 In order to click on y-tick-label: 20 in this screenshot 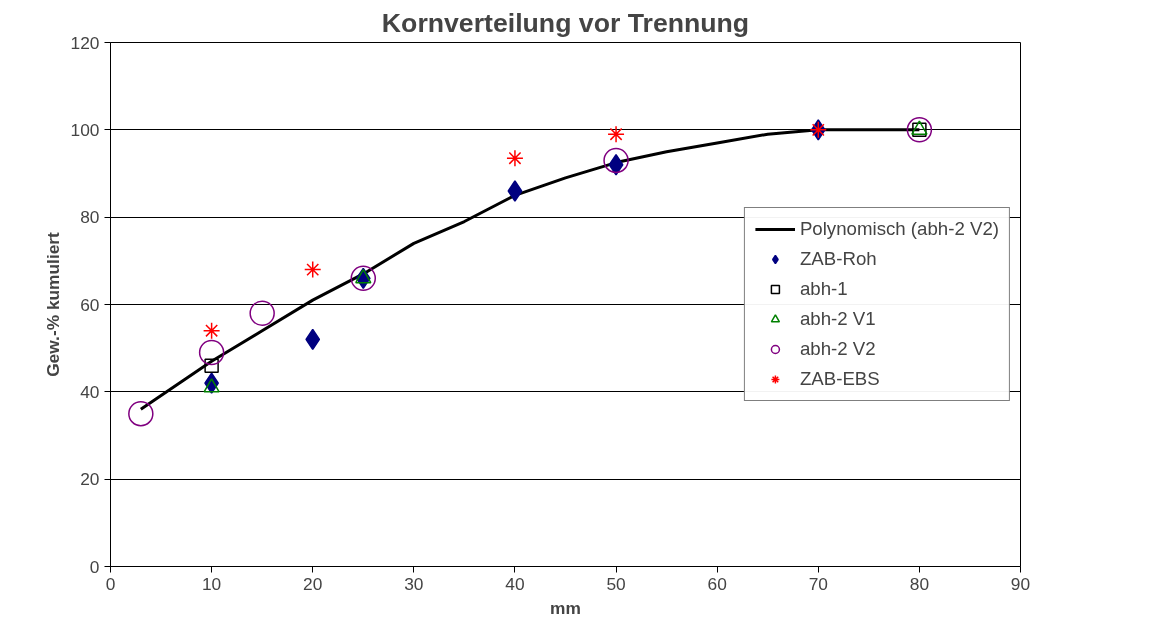, I will do `click(90, 479)`.